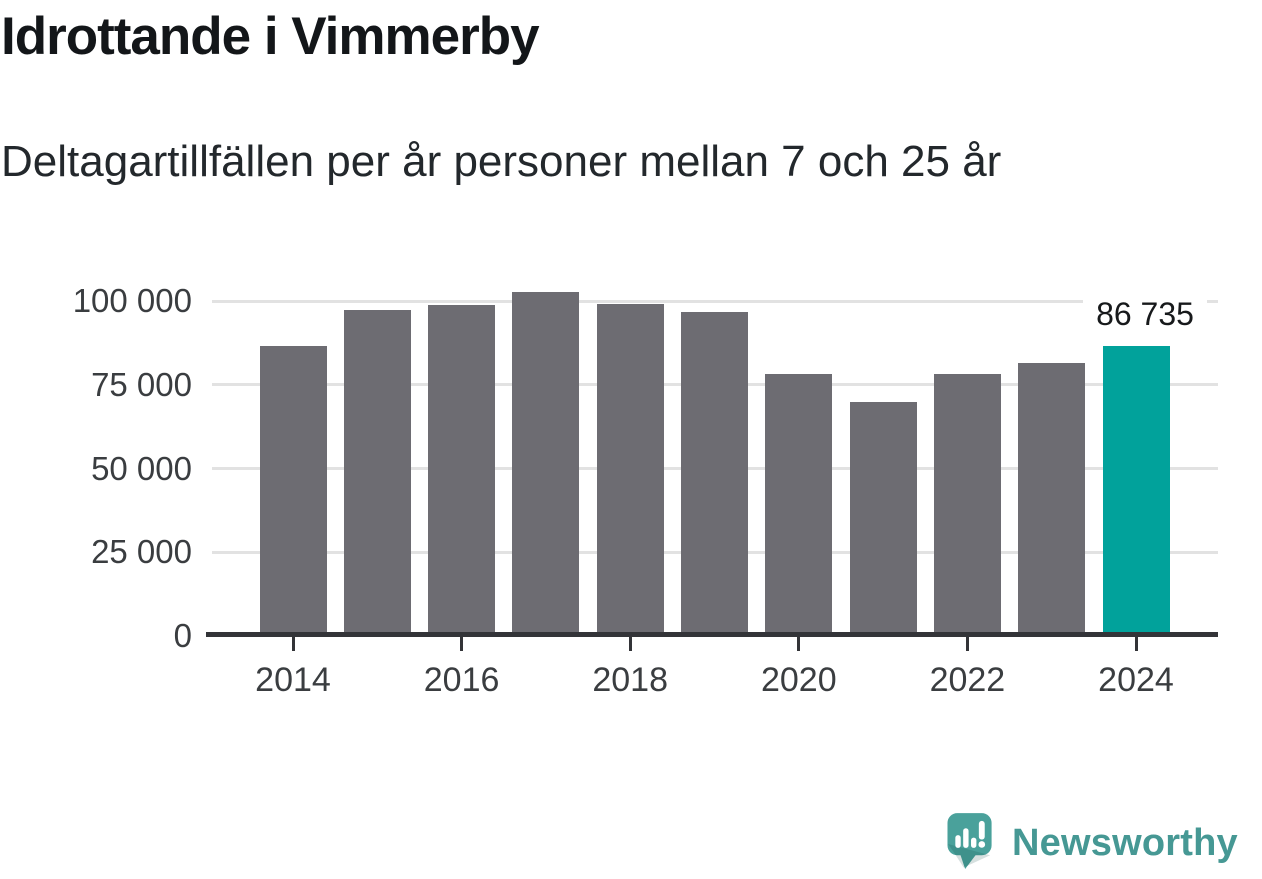 The height and width of the screenshot is (879, 1262). Describe the element at coordinates (270, 36) in the screenshot. I see `chart-title: Idrottande i Vimmerby` at that location.